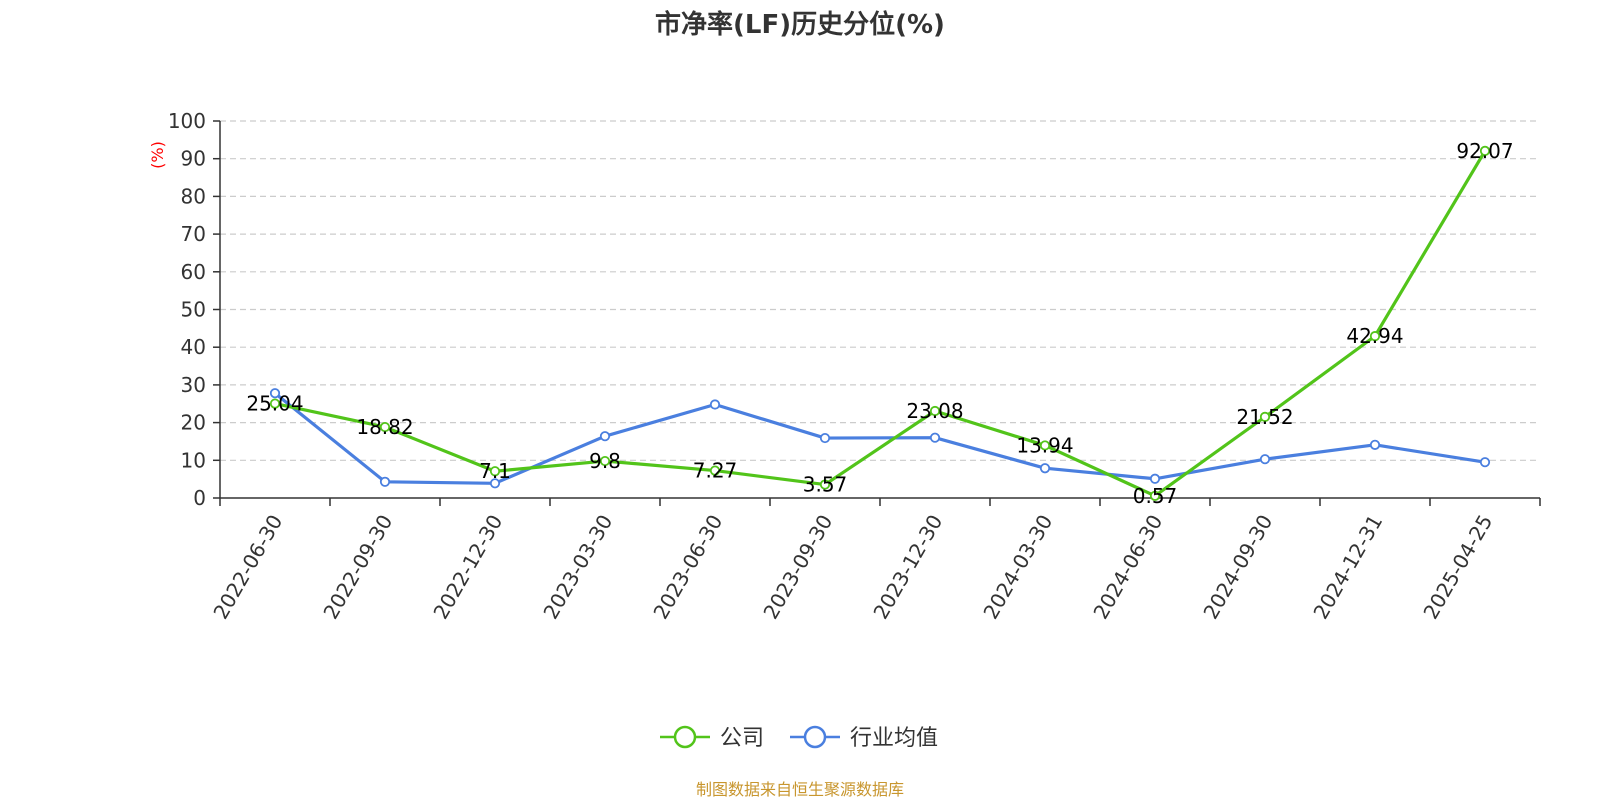 The height and width of the screenshot is (800, 1600). Describe the element at coordinates (1457, 567) in the screenshot. I see `x-tick-label: 2025-04-25` at that location.